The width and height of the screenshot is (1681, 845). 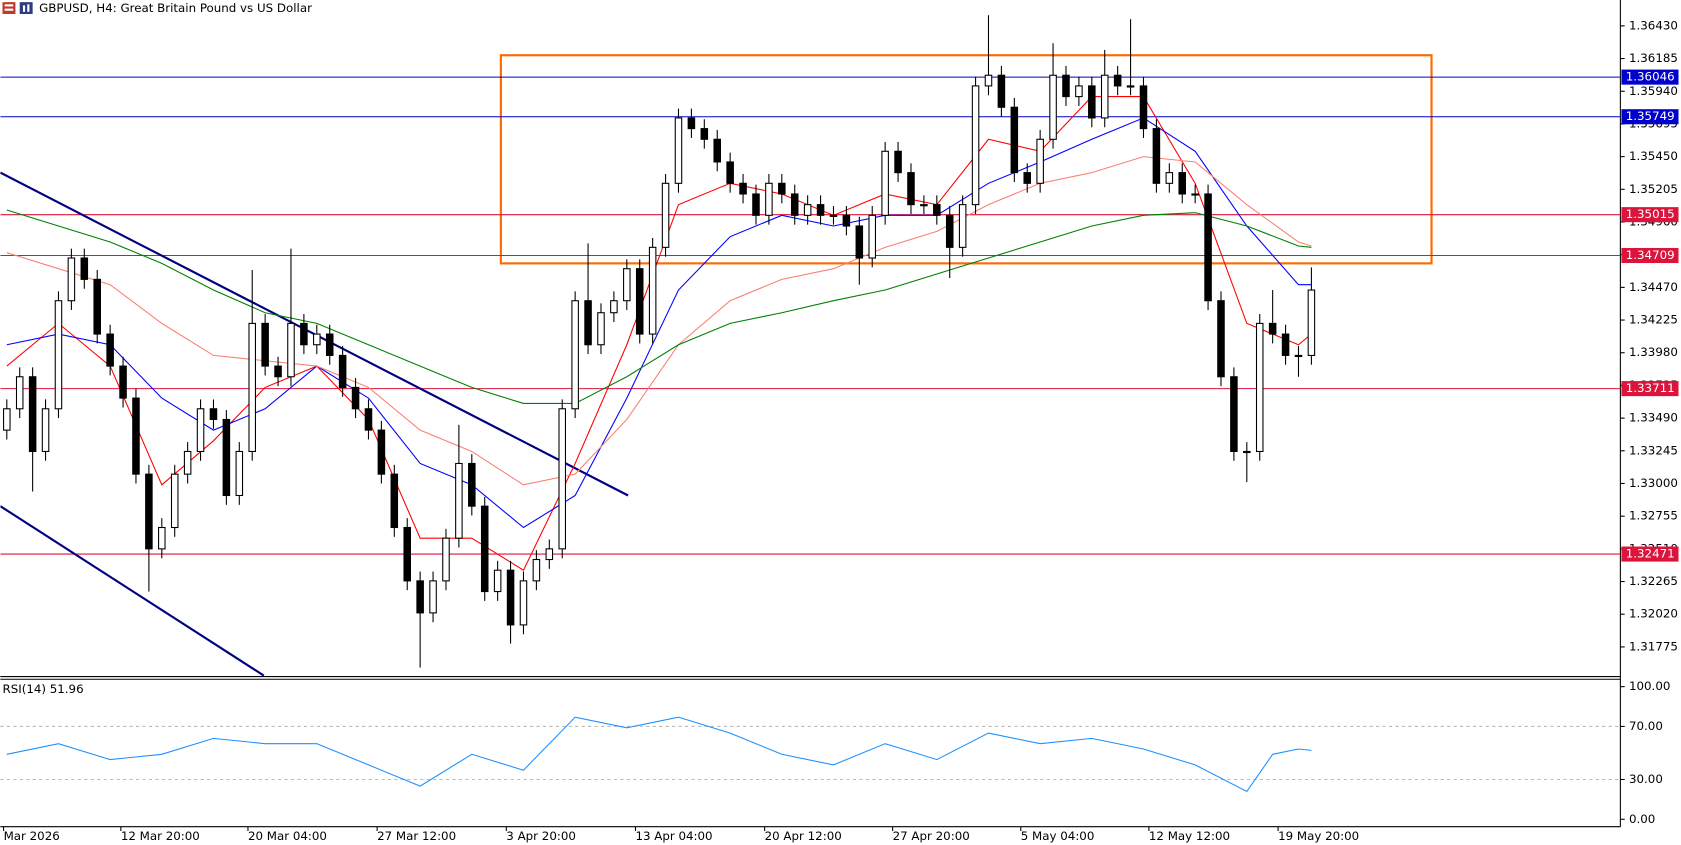 What do you see at coordinates (160, 836) in the screenshot?
I see `x-tick-label: 12 Mar 20:00` at bounding box center [160, 836].